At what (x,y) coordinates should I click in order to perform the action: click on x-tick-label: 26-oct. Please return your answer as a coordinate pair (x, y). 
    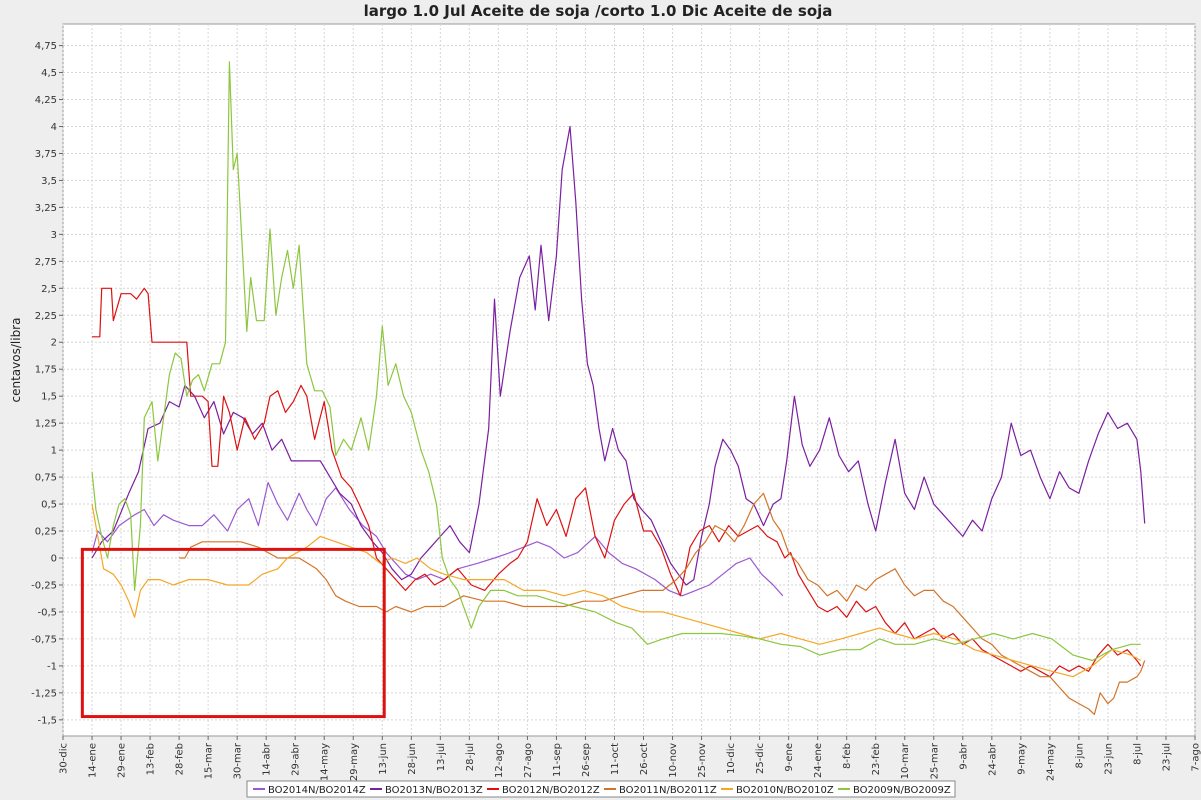
    Looking at the image, I should click on (644, 759).